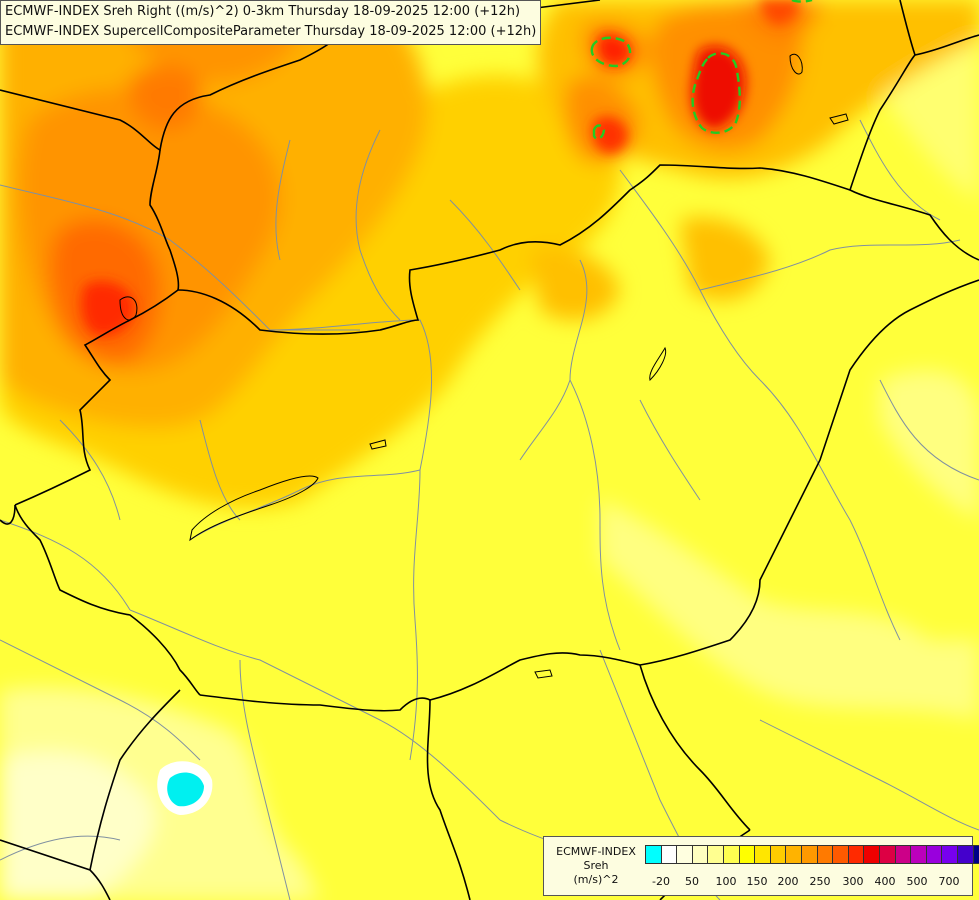 This screenshot has width=979, height=900. Describe the element at coordinates (726, 881) in the screenshot. I see `legend-tick-label: 100` at that location.